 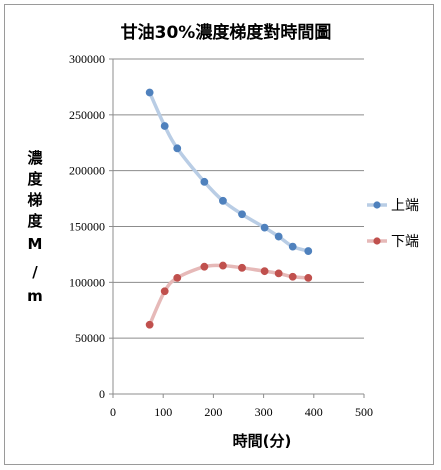 What do you see at coordinates (87, 282) in the screenshot?
I see `y-tick-label: 100000` at bounding box center [87, 282].